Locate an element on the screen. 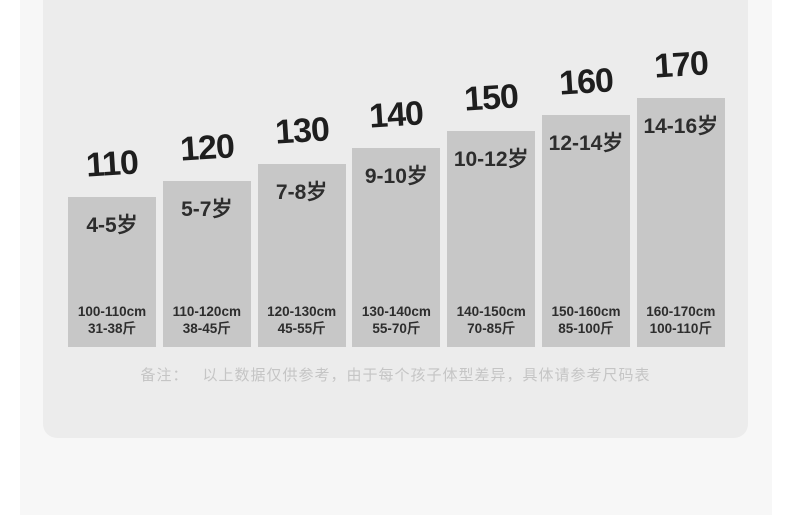  age-range-label: 10-12岁 is located at coordinates (491, 159).